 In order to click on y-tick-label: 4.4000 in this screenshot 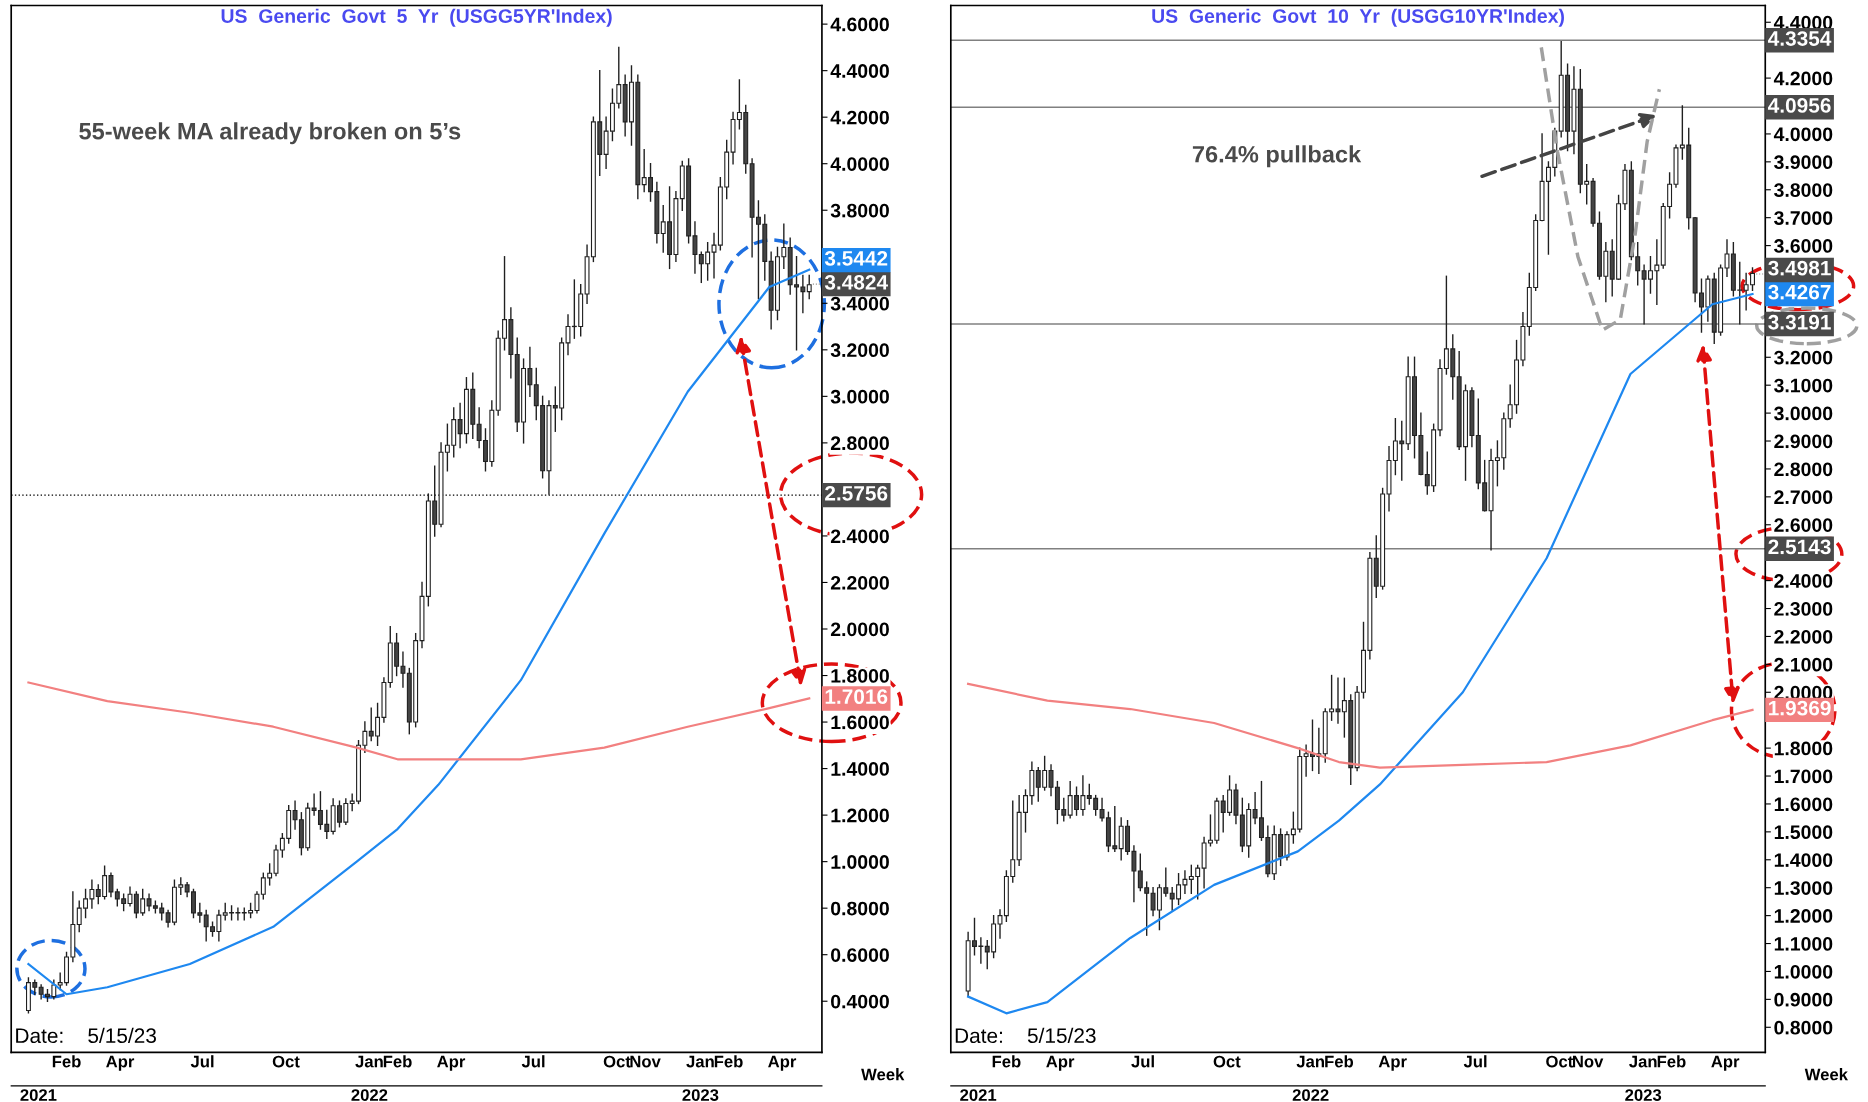, I will do `click(859, 71)`.